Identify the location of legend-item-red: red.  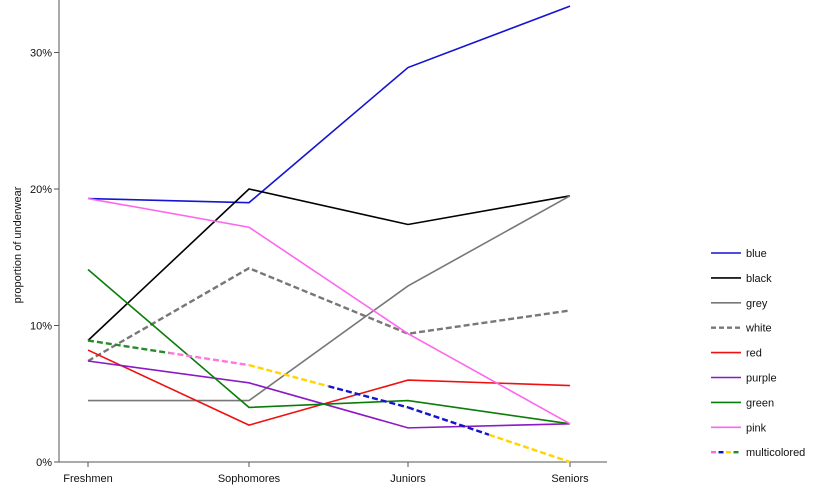
(736, 354).